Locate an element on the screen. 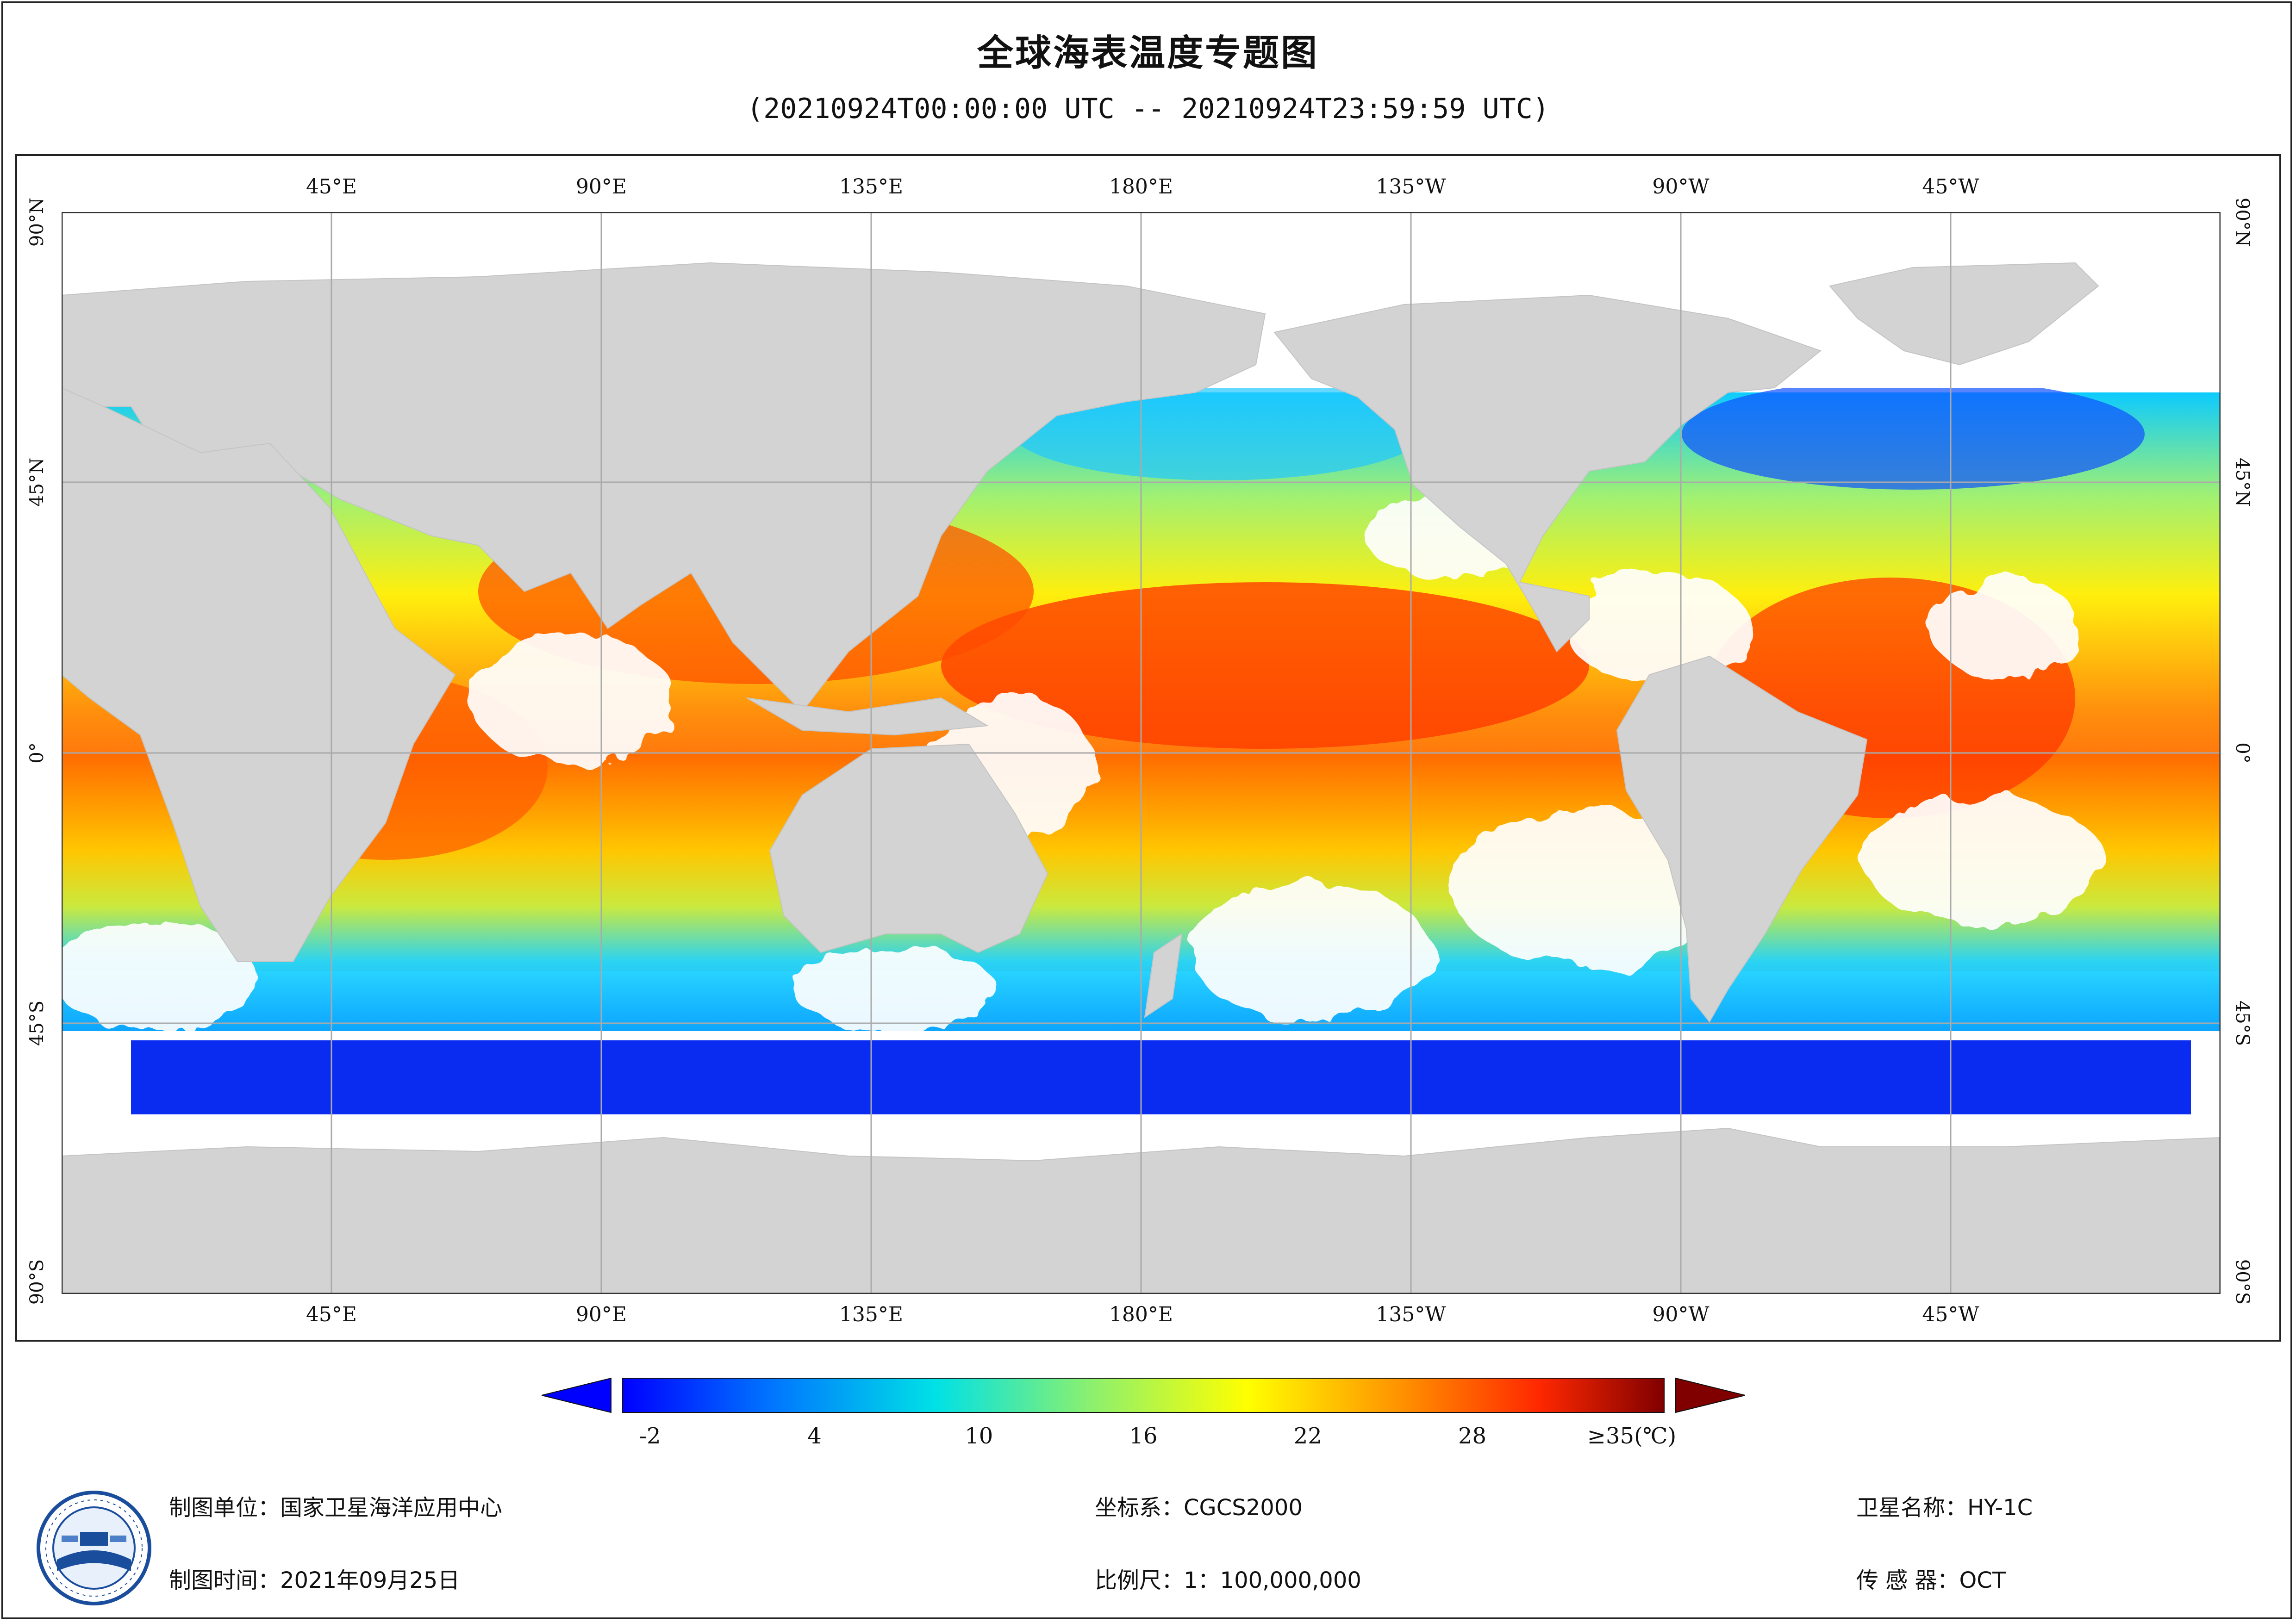 The height and width of the screenshot is (1623, 2296). satellite-name: 卫星名称：HY-1C is located at coordinates (1945, 1508).